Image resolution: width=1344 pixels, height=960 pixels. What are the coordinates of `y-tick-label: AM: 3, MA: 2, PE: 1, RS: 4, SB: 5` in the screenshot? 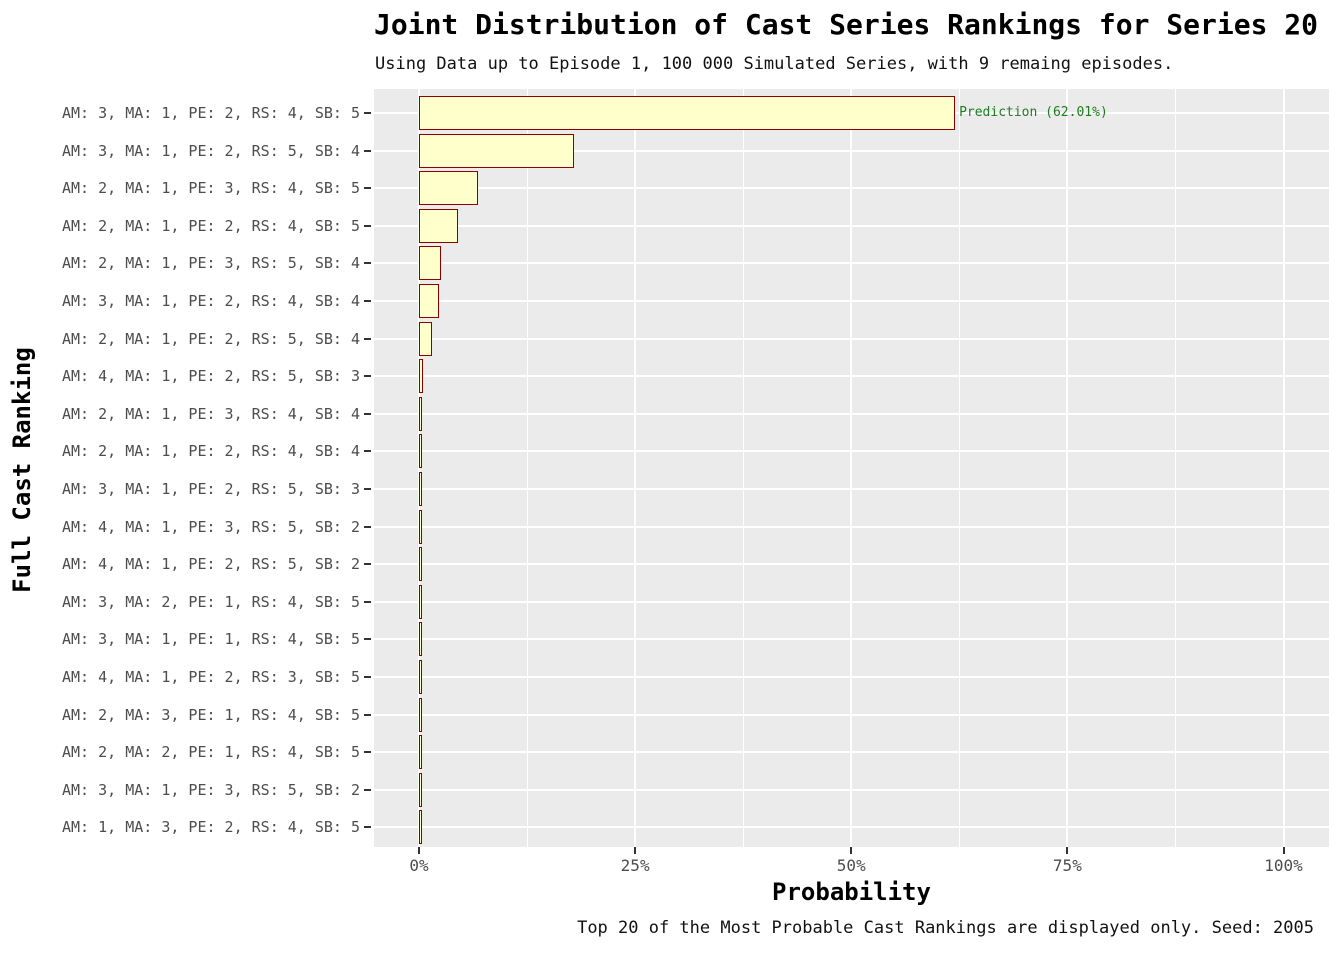 It's located at (210, 601).